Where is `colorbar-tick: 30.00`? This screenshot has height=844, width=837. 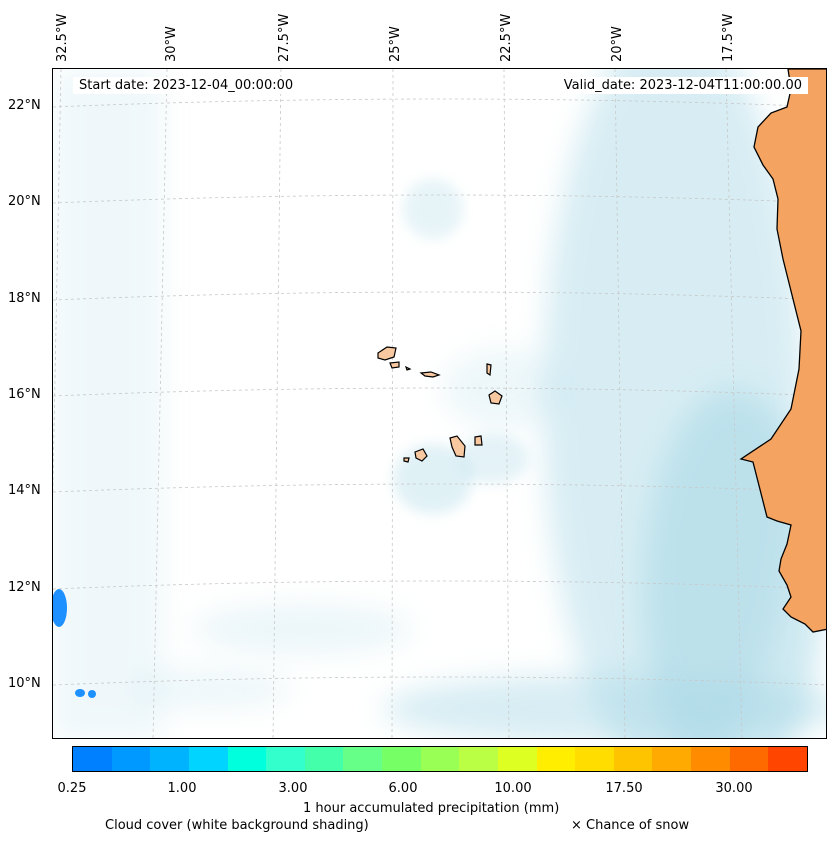
colorbar-tick: 30.00 is located at coordinates (734, 788).